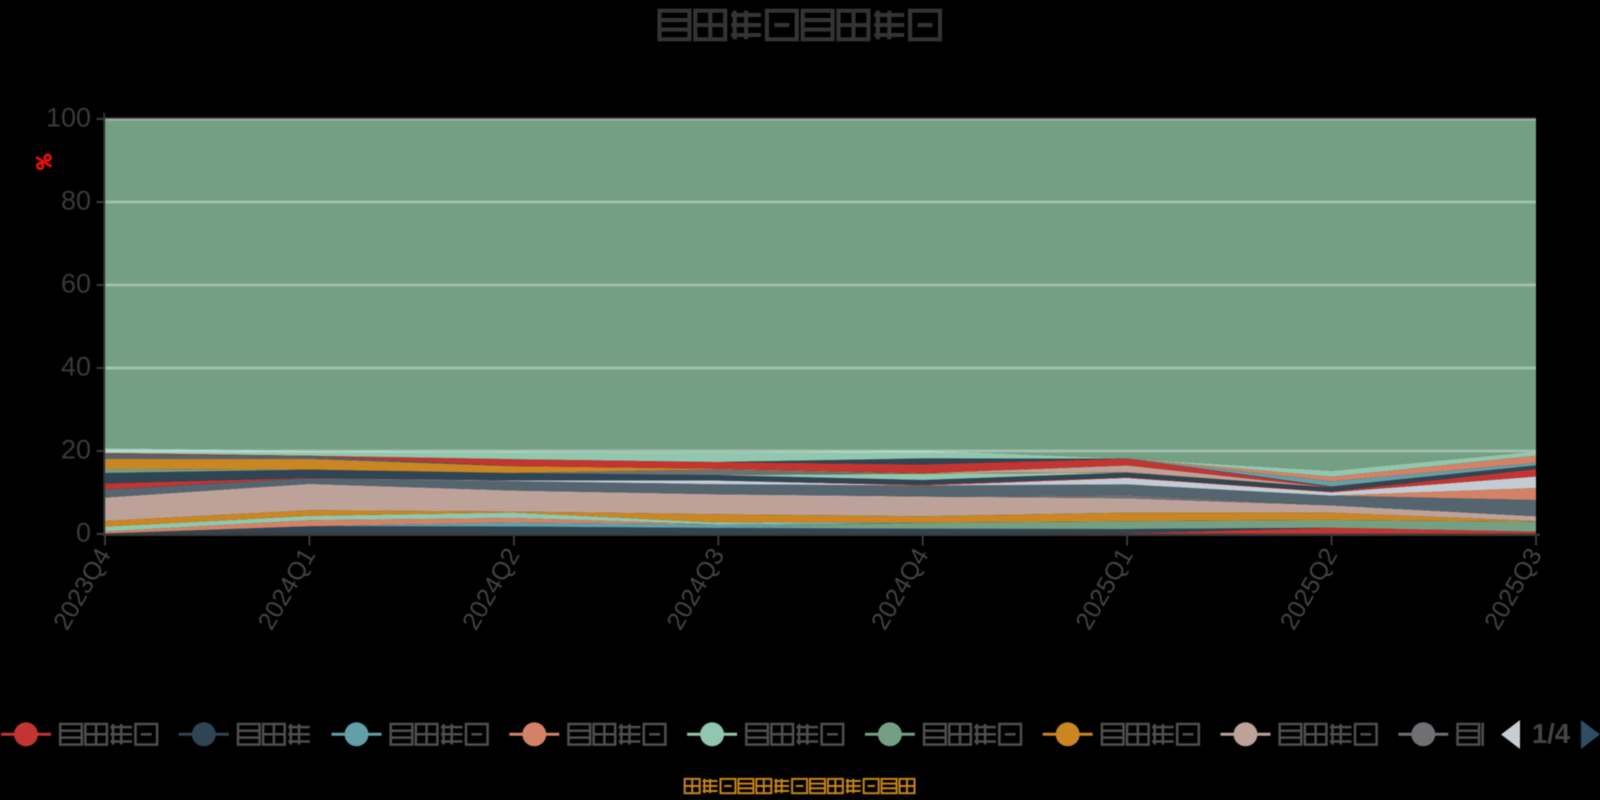  I want to click on svg-text: 1/4, so click(1551, 733).